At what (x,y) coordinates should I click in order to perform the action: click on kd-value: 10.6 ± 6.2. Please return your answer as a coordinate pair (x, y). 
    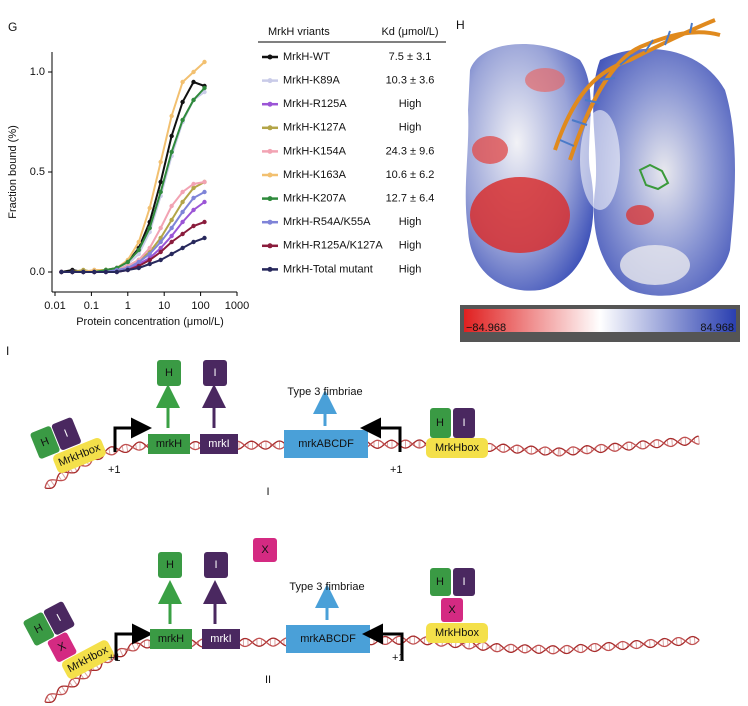
    Looking at the image, I should click on (410, 175).